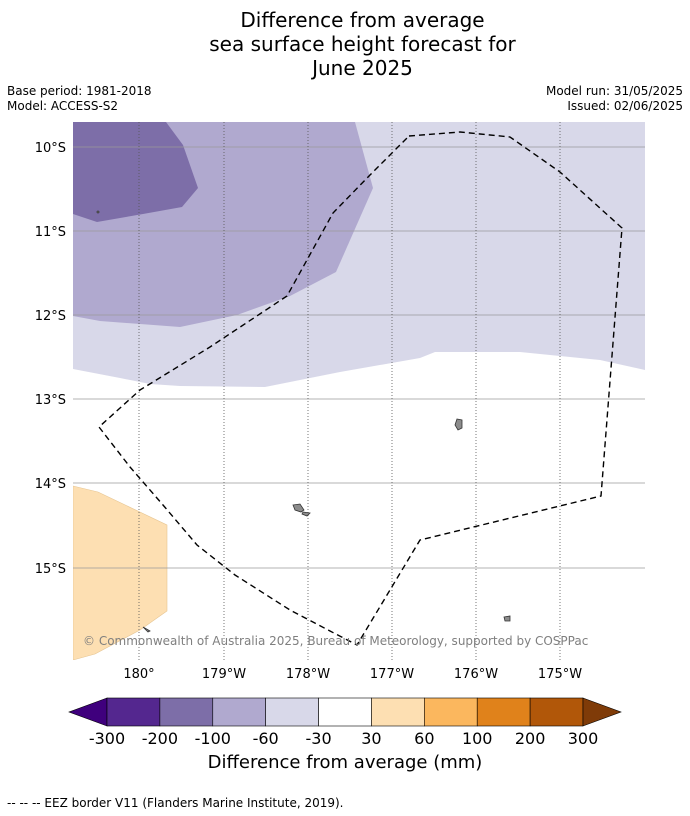 Image resolution: width=690 pixels, height=816 pixels. What do you see at coordinates (266, 738) in the screenshot?
I see `colorbar-tick-label: -60` at bounding box center [266, 738].